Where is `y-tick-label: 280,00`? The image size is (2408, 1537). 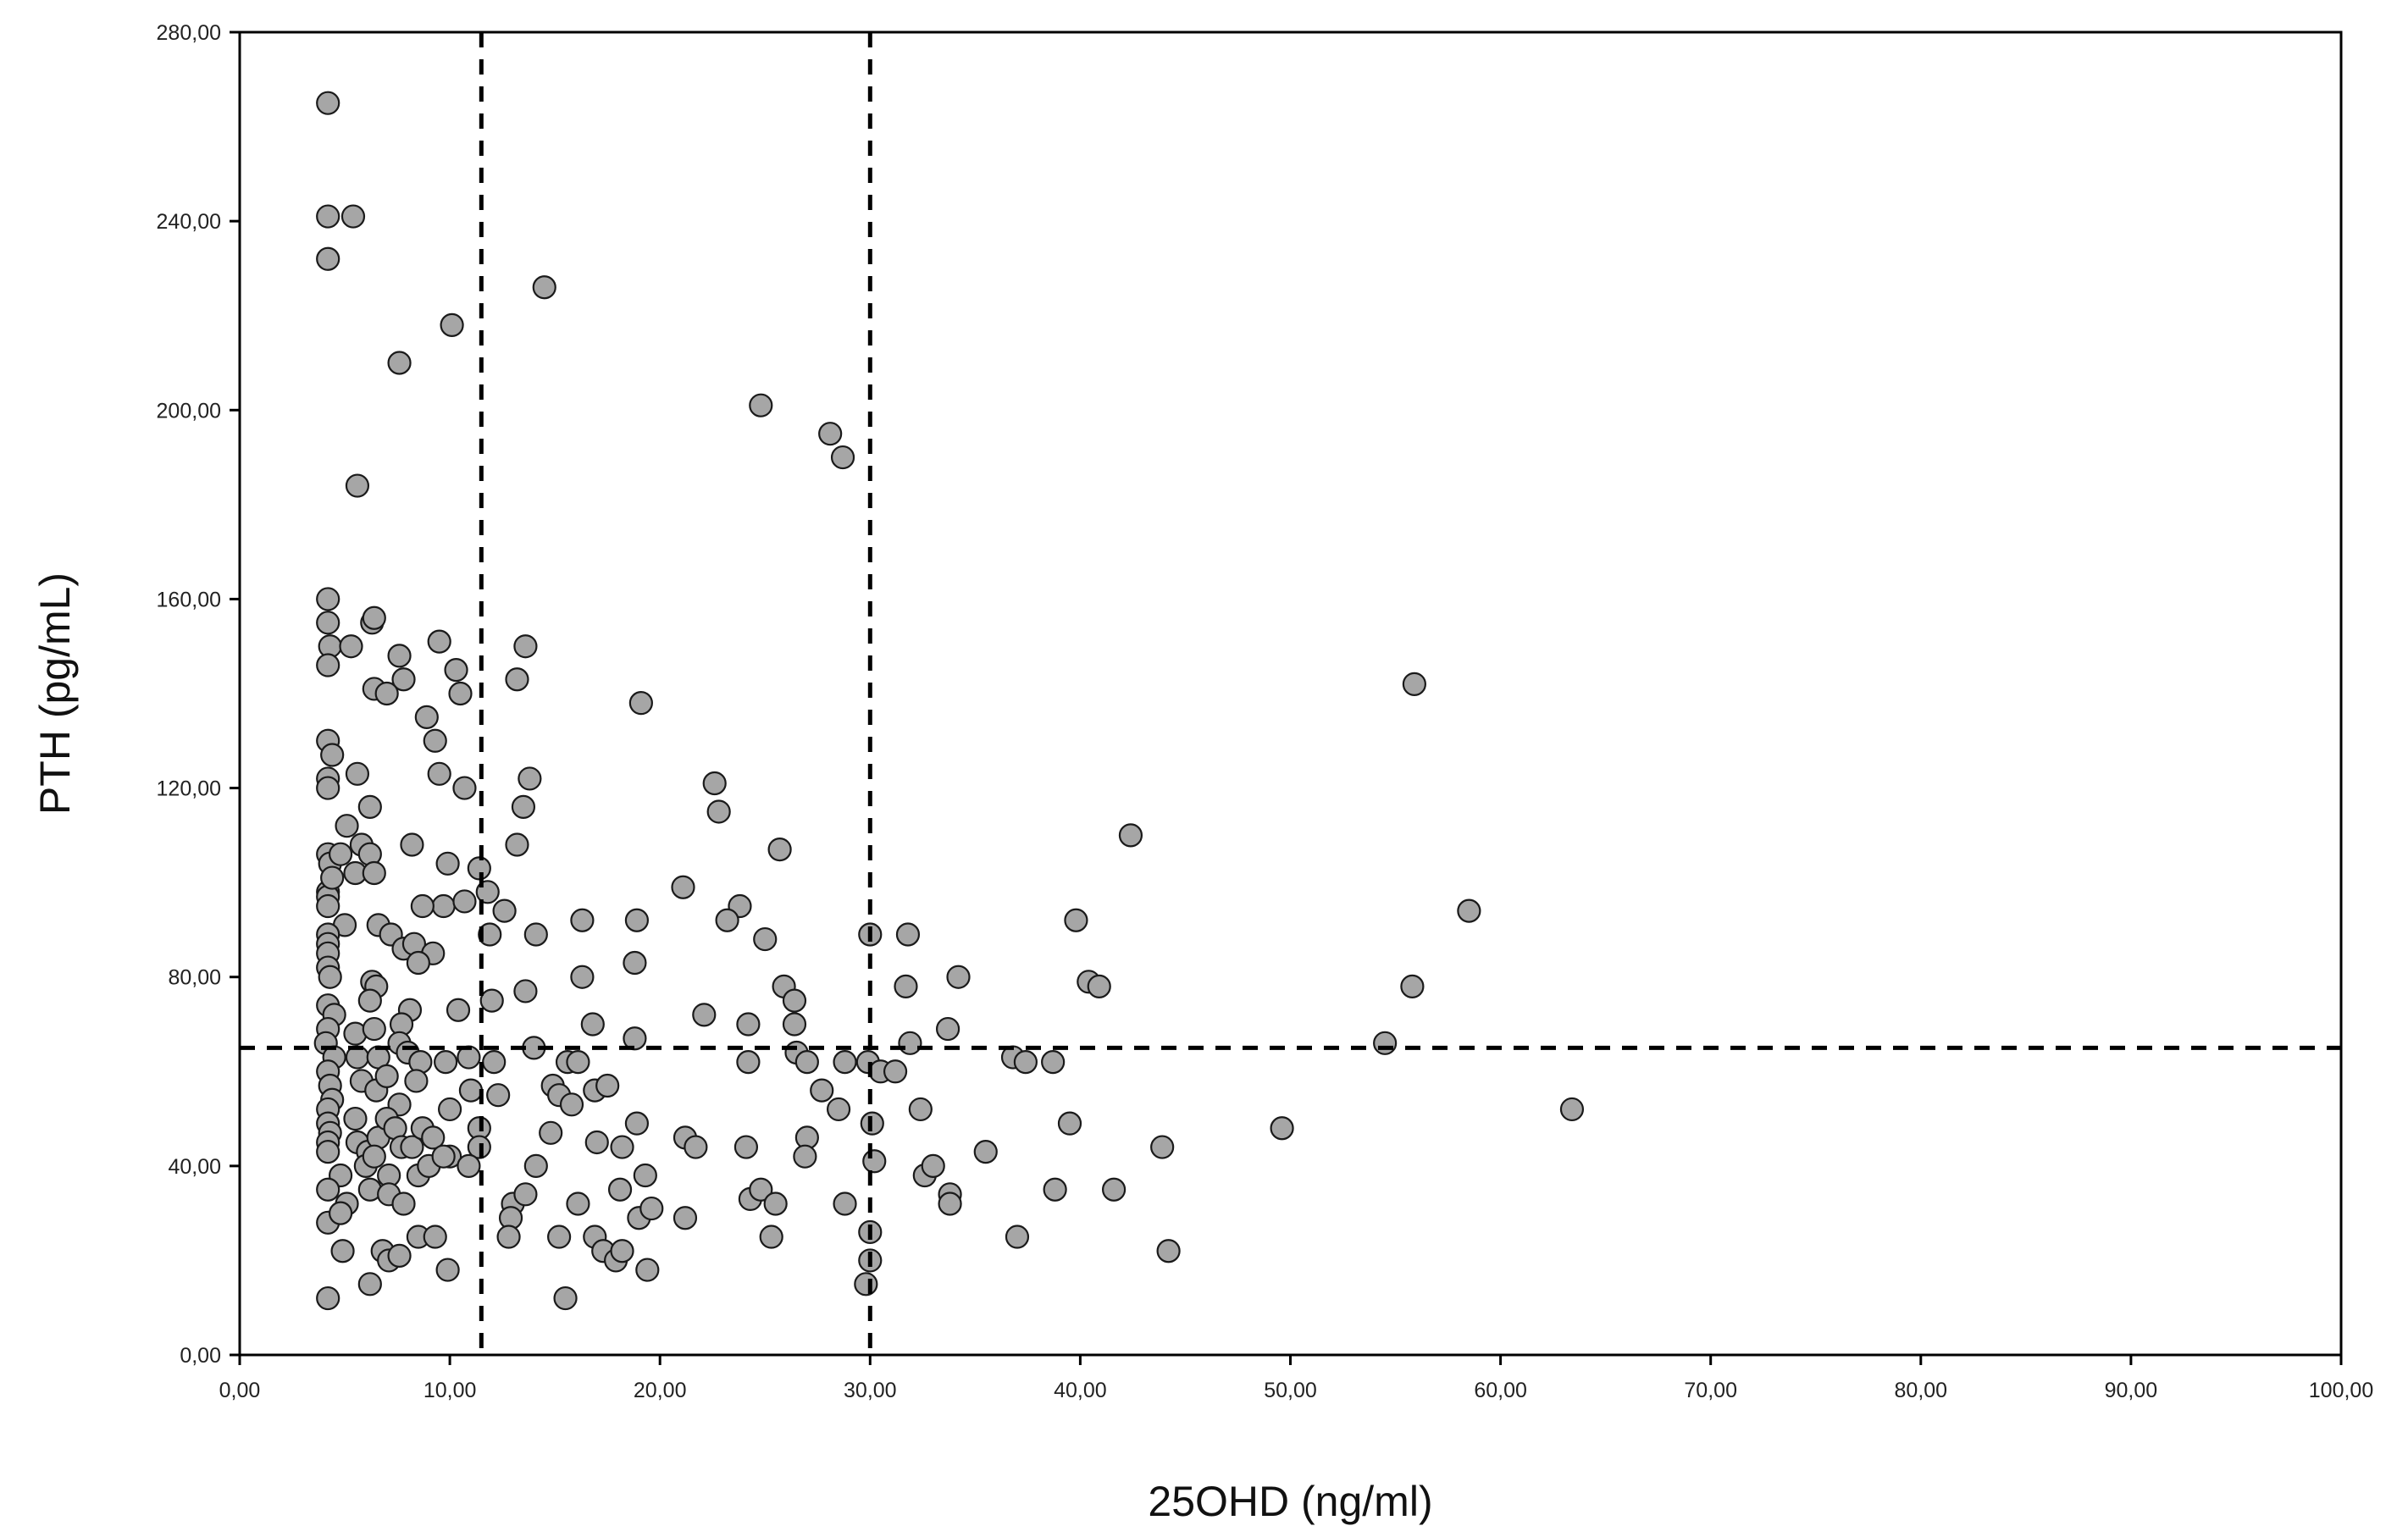 y-tick-label: 280,00 is located at coordinates (189, 33).